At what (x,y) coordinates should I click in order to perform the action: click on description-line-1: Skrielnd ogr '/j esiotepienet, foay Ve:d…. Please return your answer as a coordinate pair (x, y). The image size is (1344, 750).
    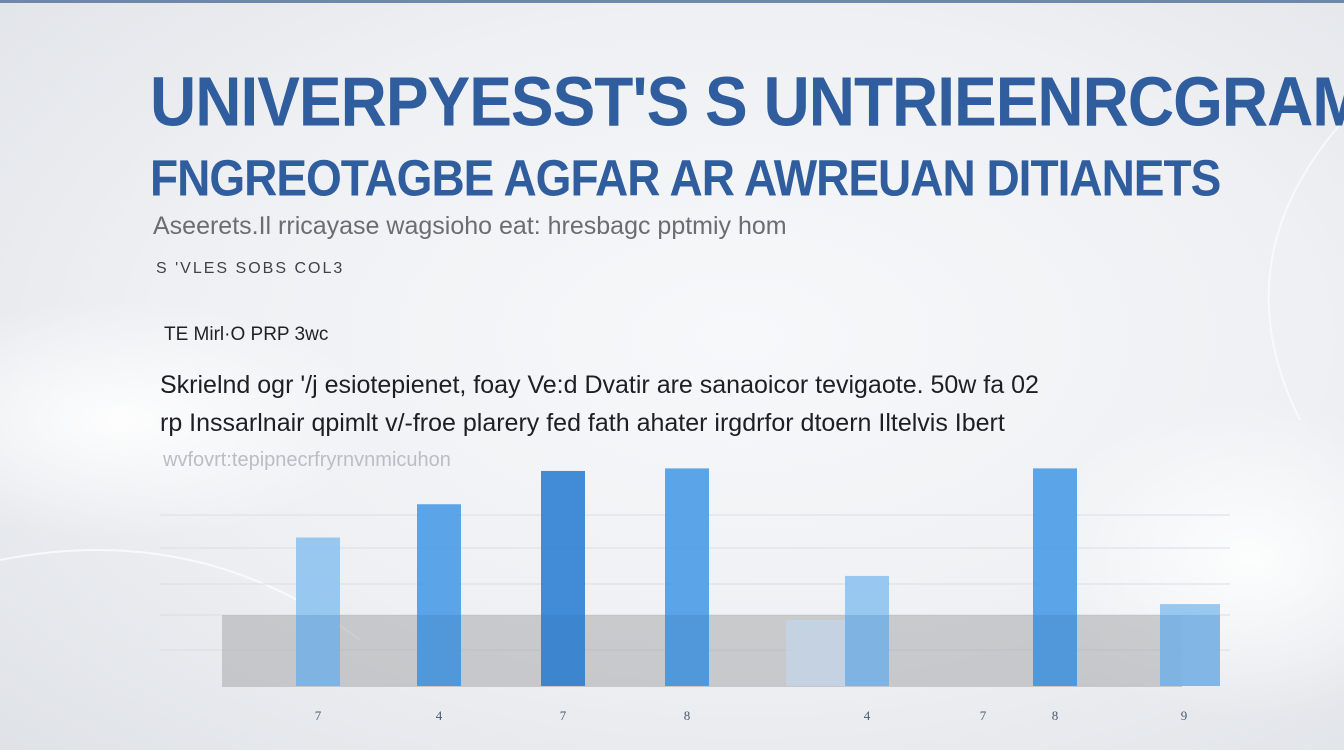
    Looking at the image, I should click on (599, 385).